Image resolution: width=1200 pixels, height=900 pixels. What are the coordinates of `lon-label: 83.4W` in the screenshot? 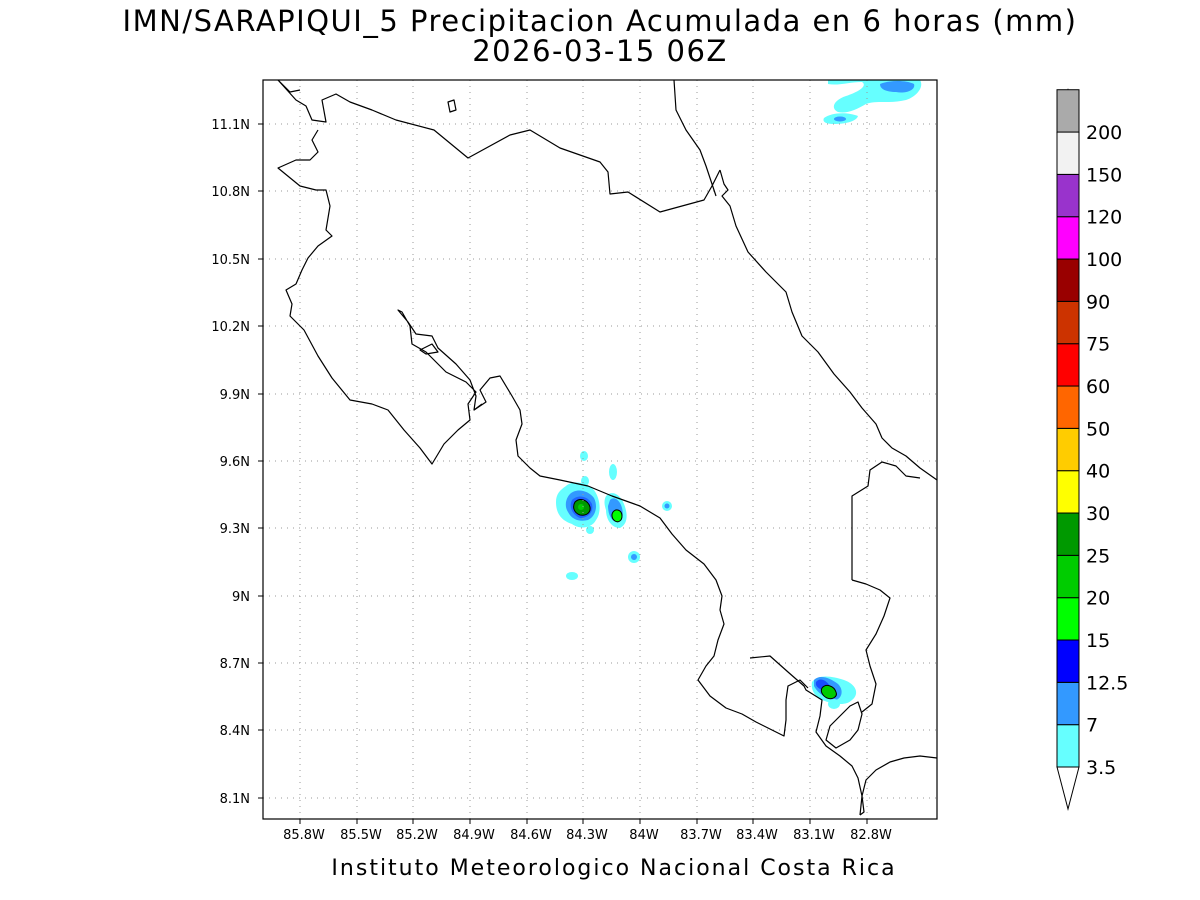 It's located at (757, 835).